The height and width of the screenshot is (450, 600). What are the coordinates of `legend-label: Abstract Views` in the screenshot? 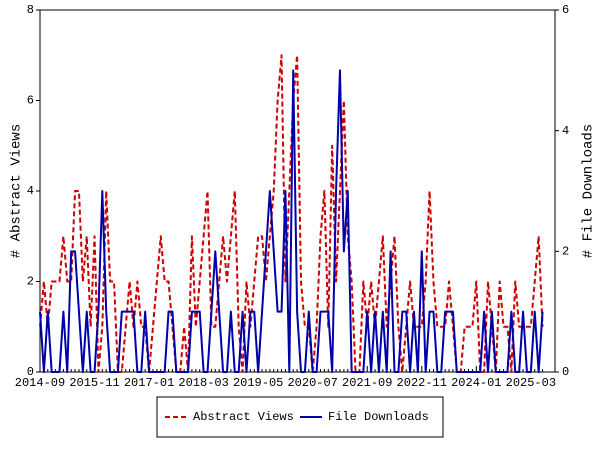 It's located at (243, 417).